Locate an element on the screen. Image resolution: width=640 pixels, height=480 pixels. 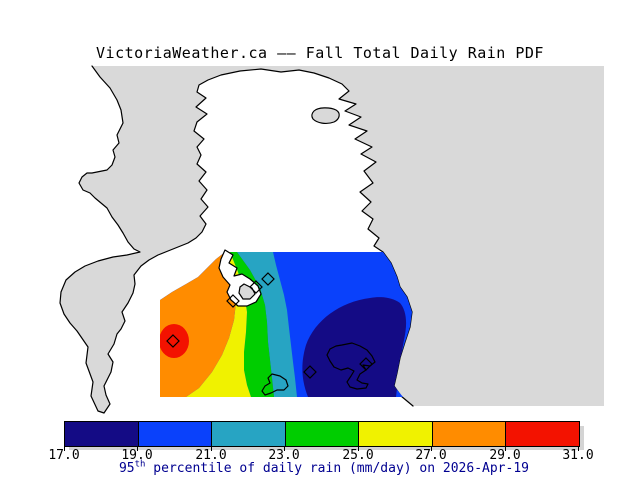
island-outline-large is located at coordinates (351, 366).